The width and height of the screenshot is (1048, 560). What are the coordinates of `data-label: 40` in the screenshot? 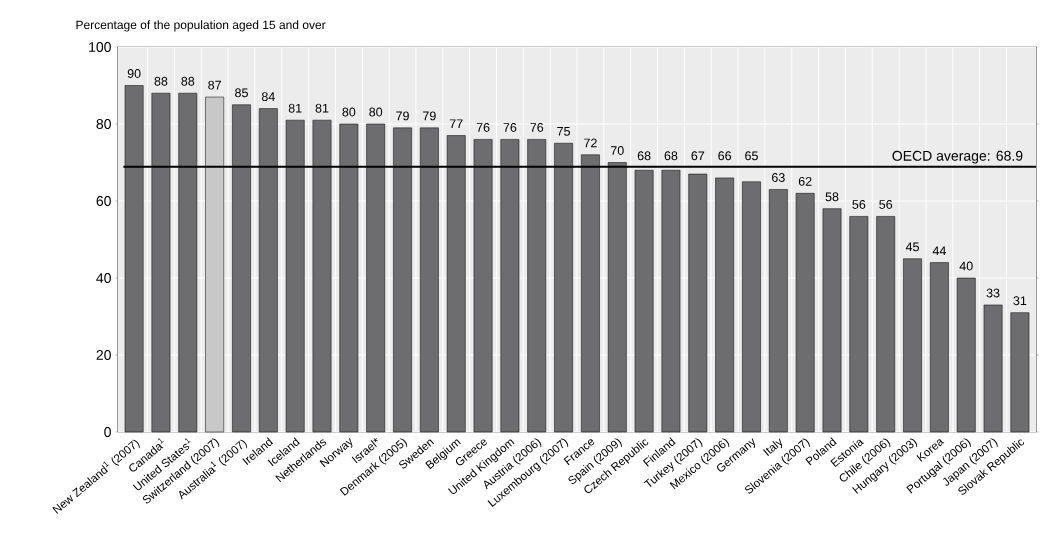 It's located at (966, 266).